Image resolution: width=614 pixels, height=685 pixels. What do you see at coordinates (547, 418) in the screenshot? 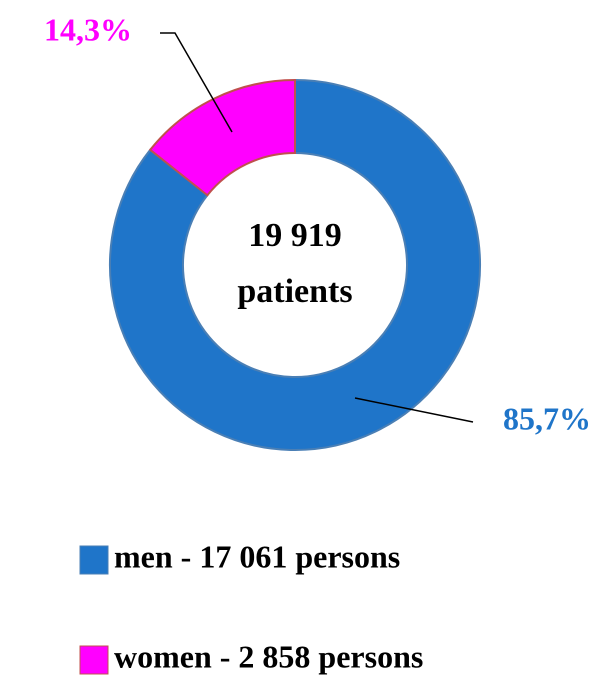
I see `value-label: 85,7%` at bounding box center [547, 418].